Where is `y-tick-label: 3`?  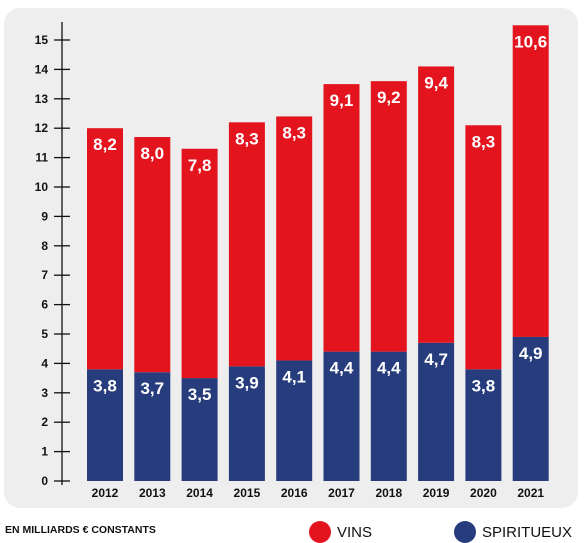
y-tick-label: 3 is located at coordinates (44, 393).